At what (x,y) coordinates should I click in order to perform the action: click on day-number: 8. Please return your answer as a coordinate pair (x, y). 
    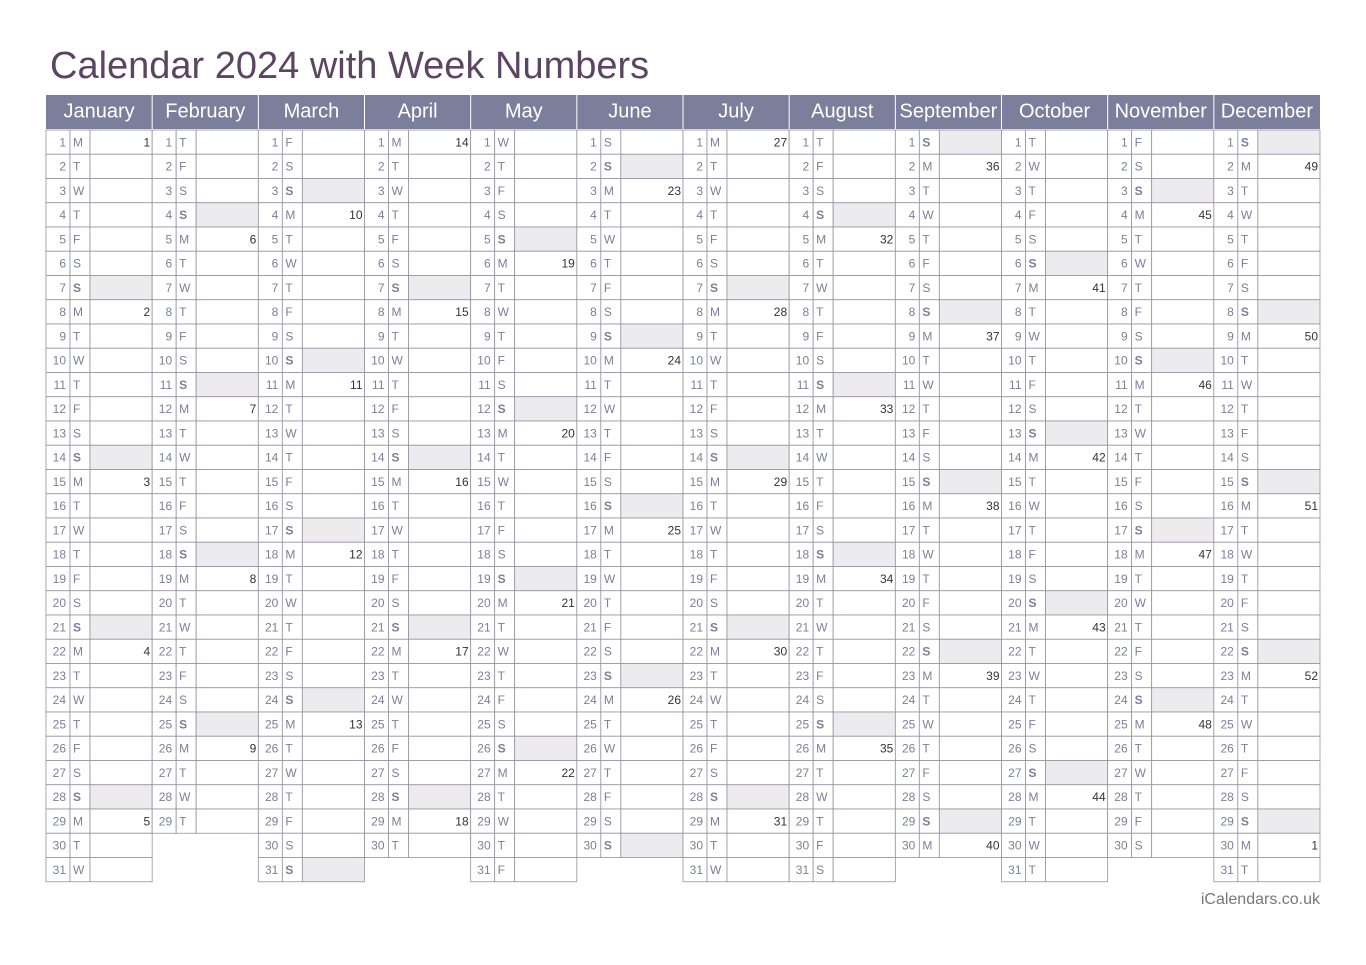
    Looking at the image, I should click on (1124, 312).